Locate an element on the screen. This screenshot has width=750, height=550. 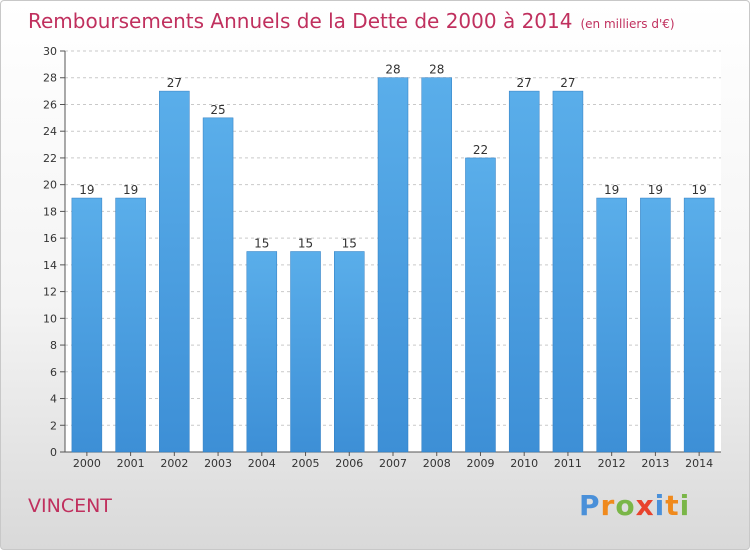
y-tick-label: 30 is located at coordinates (50, 51).